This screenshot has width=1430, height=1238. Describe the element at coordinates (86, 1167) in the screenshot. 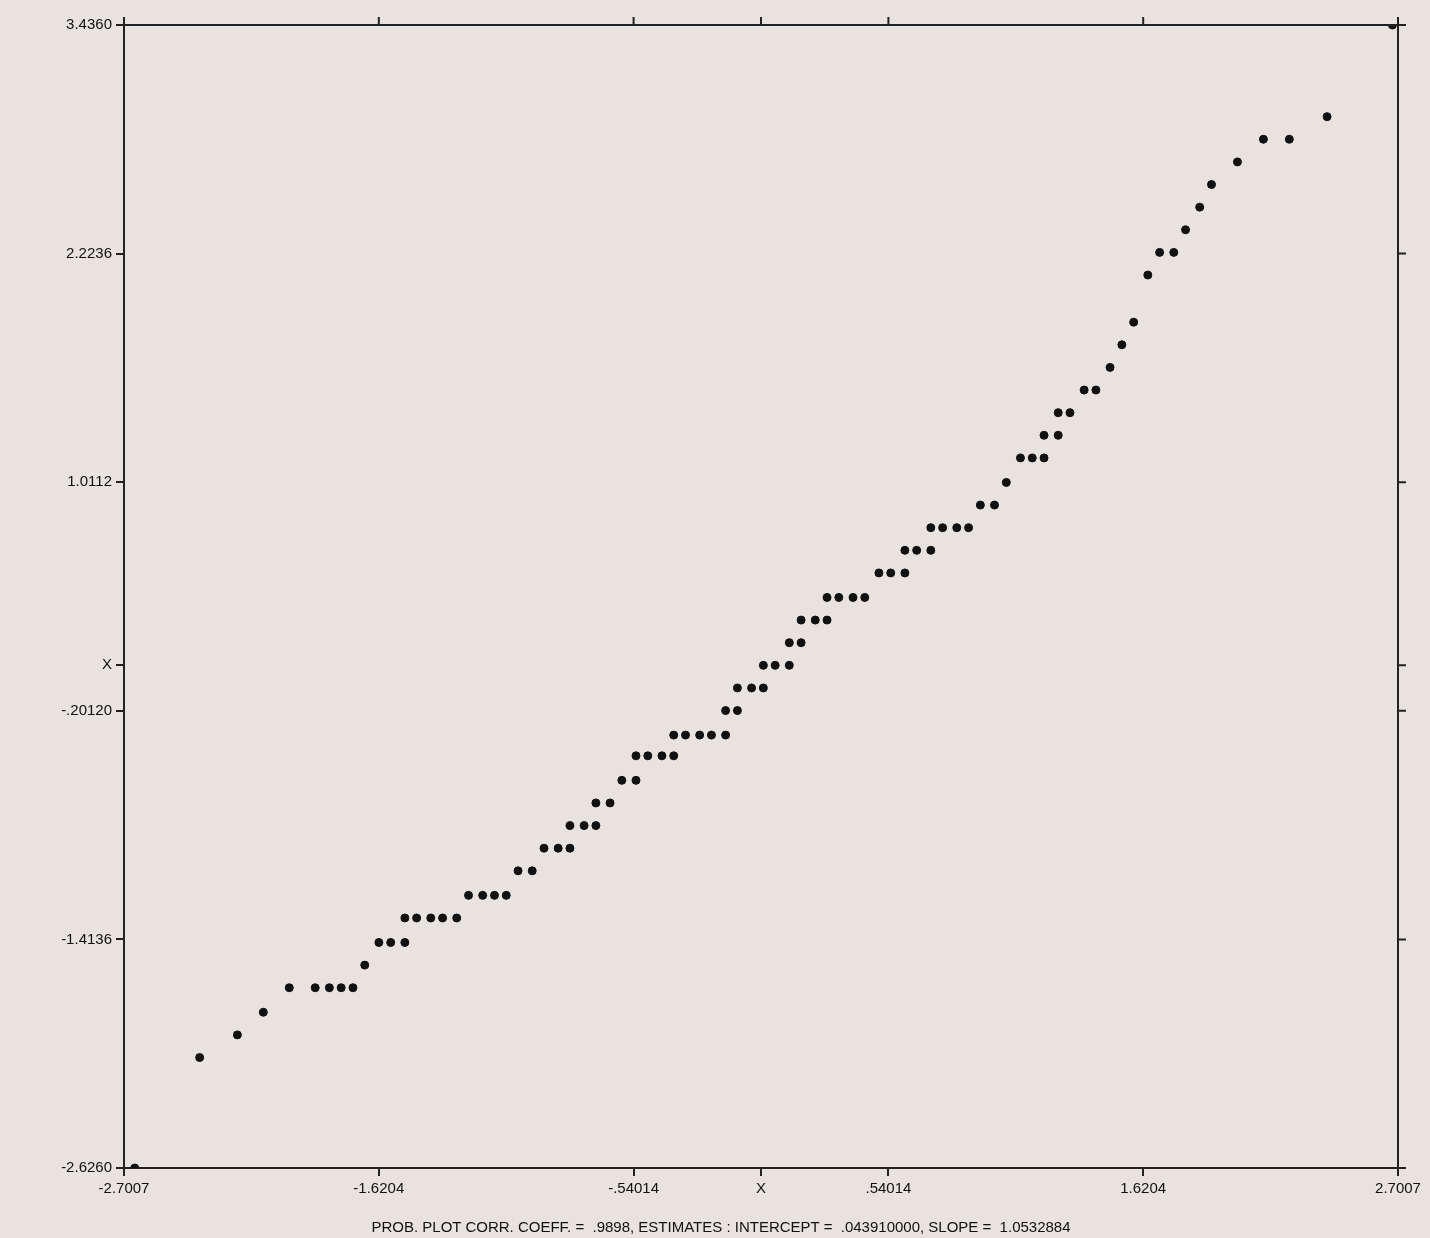

I see `y-tick-label: -2.6260` at that location.